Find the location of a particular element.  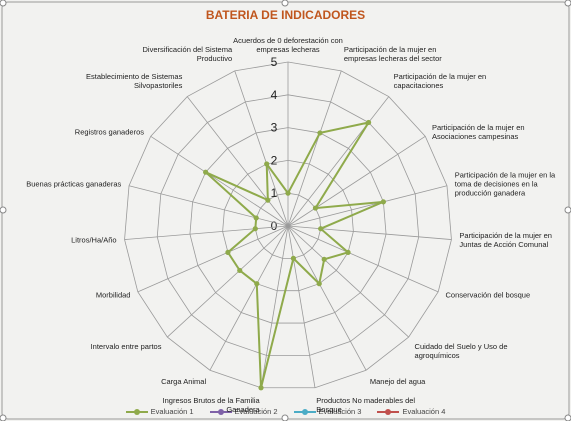

axis-label: Ingresos Brutos de la Familia Ganadera is located at coordinates (211, 404).